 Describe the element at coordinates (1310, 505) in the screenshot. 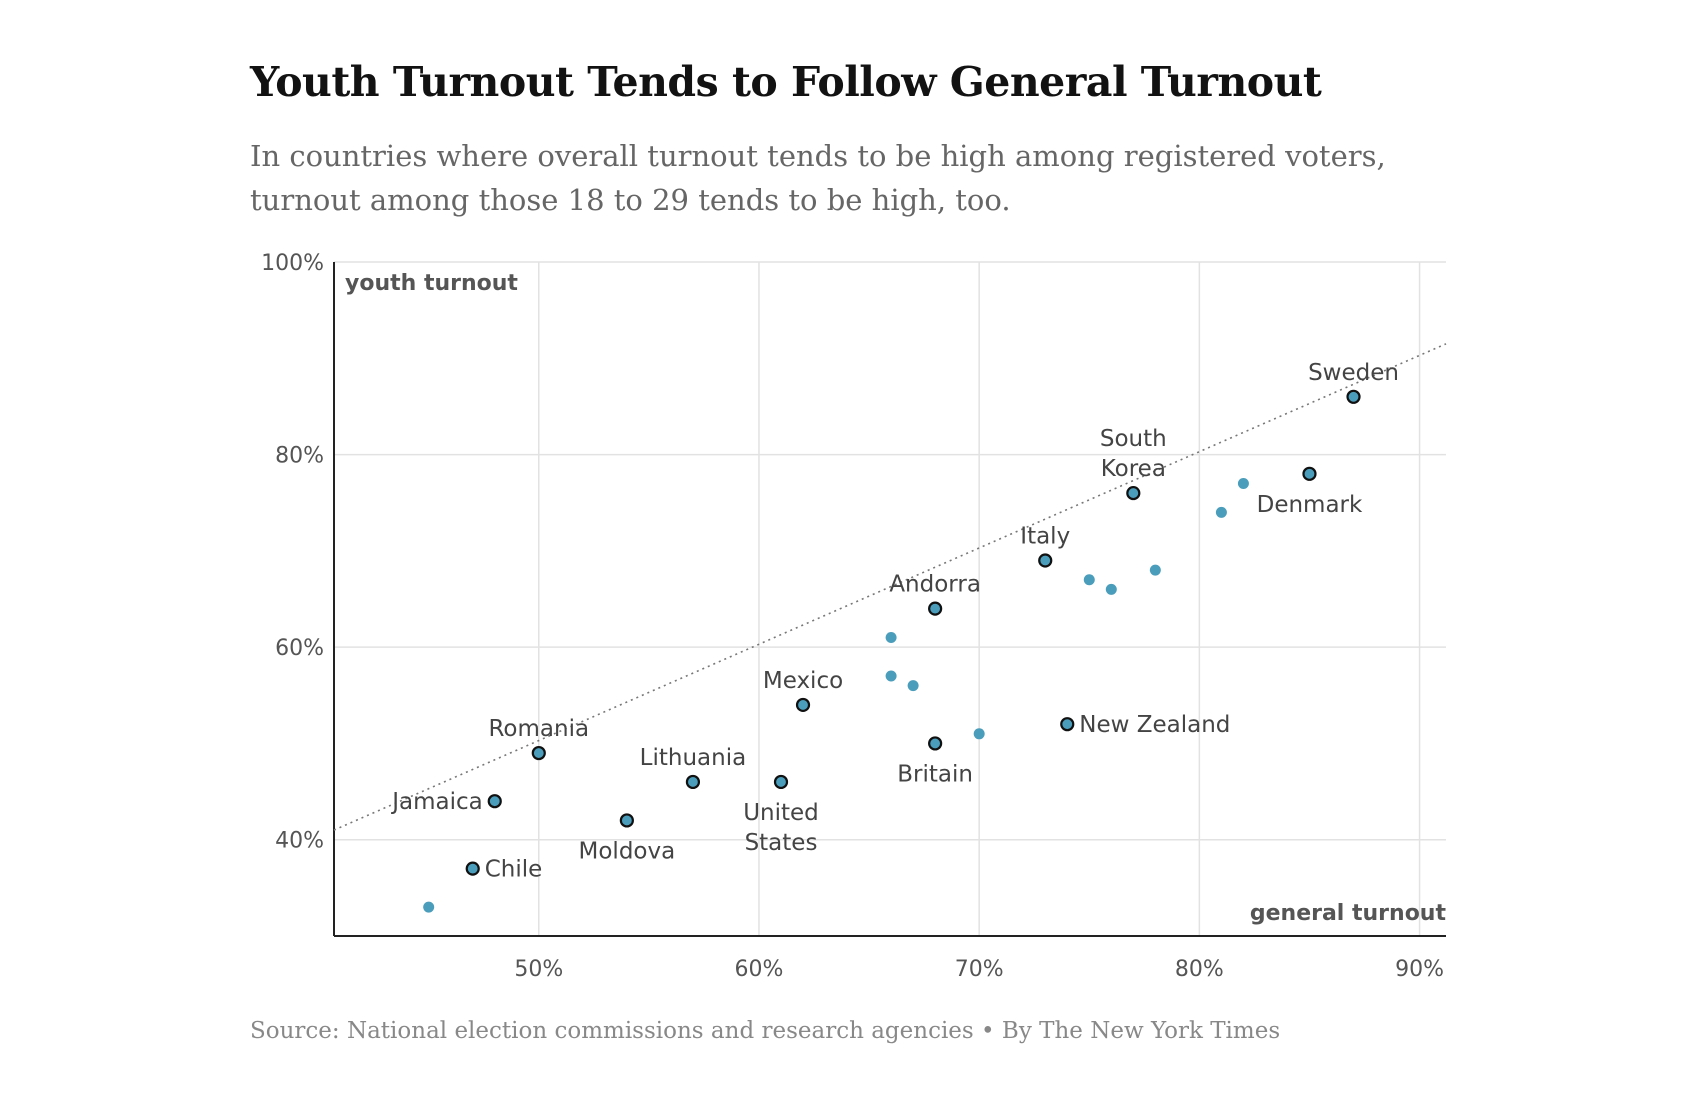

I see `label-denmark: Denmark` at that location.